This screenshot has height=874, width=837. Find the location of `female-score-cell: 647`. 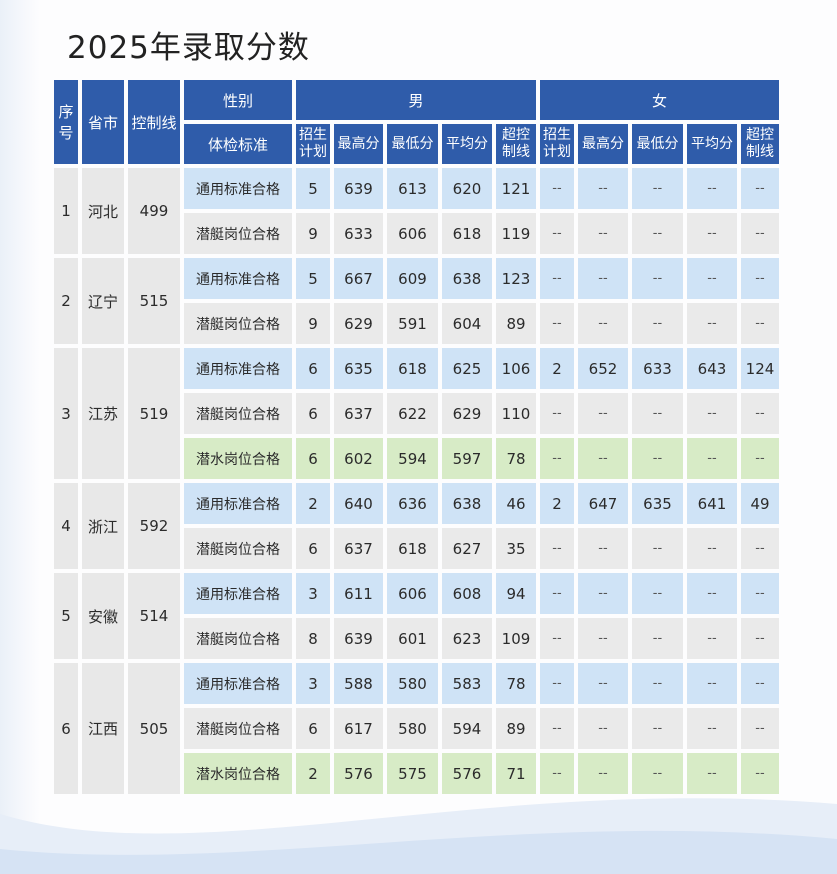

female-score-cell: 647 is located at coordinates (603, 503).